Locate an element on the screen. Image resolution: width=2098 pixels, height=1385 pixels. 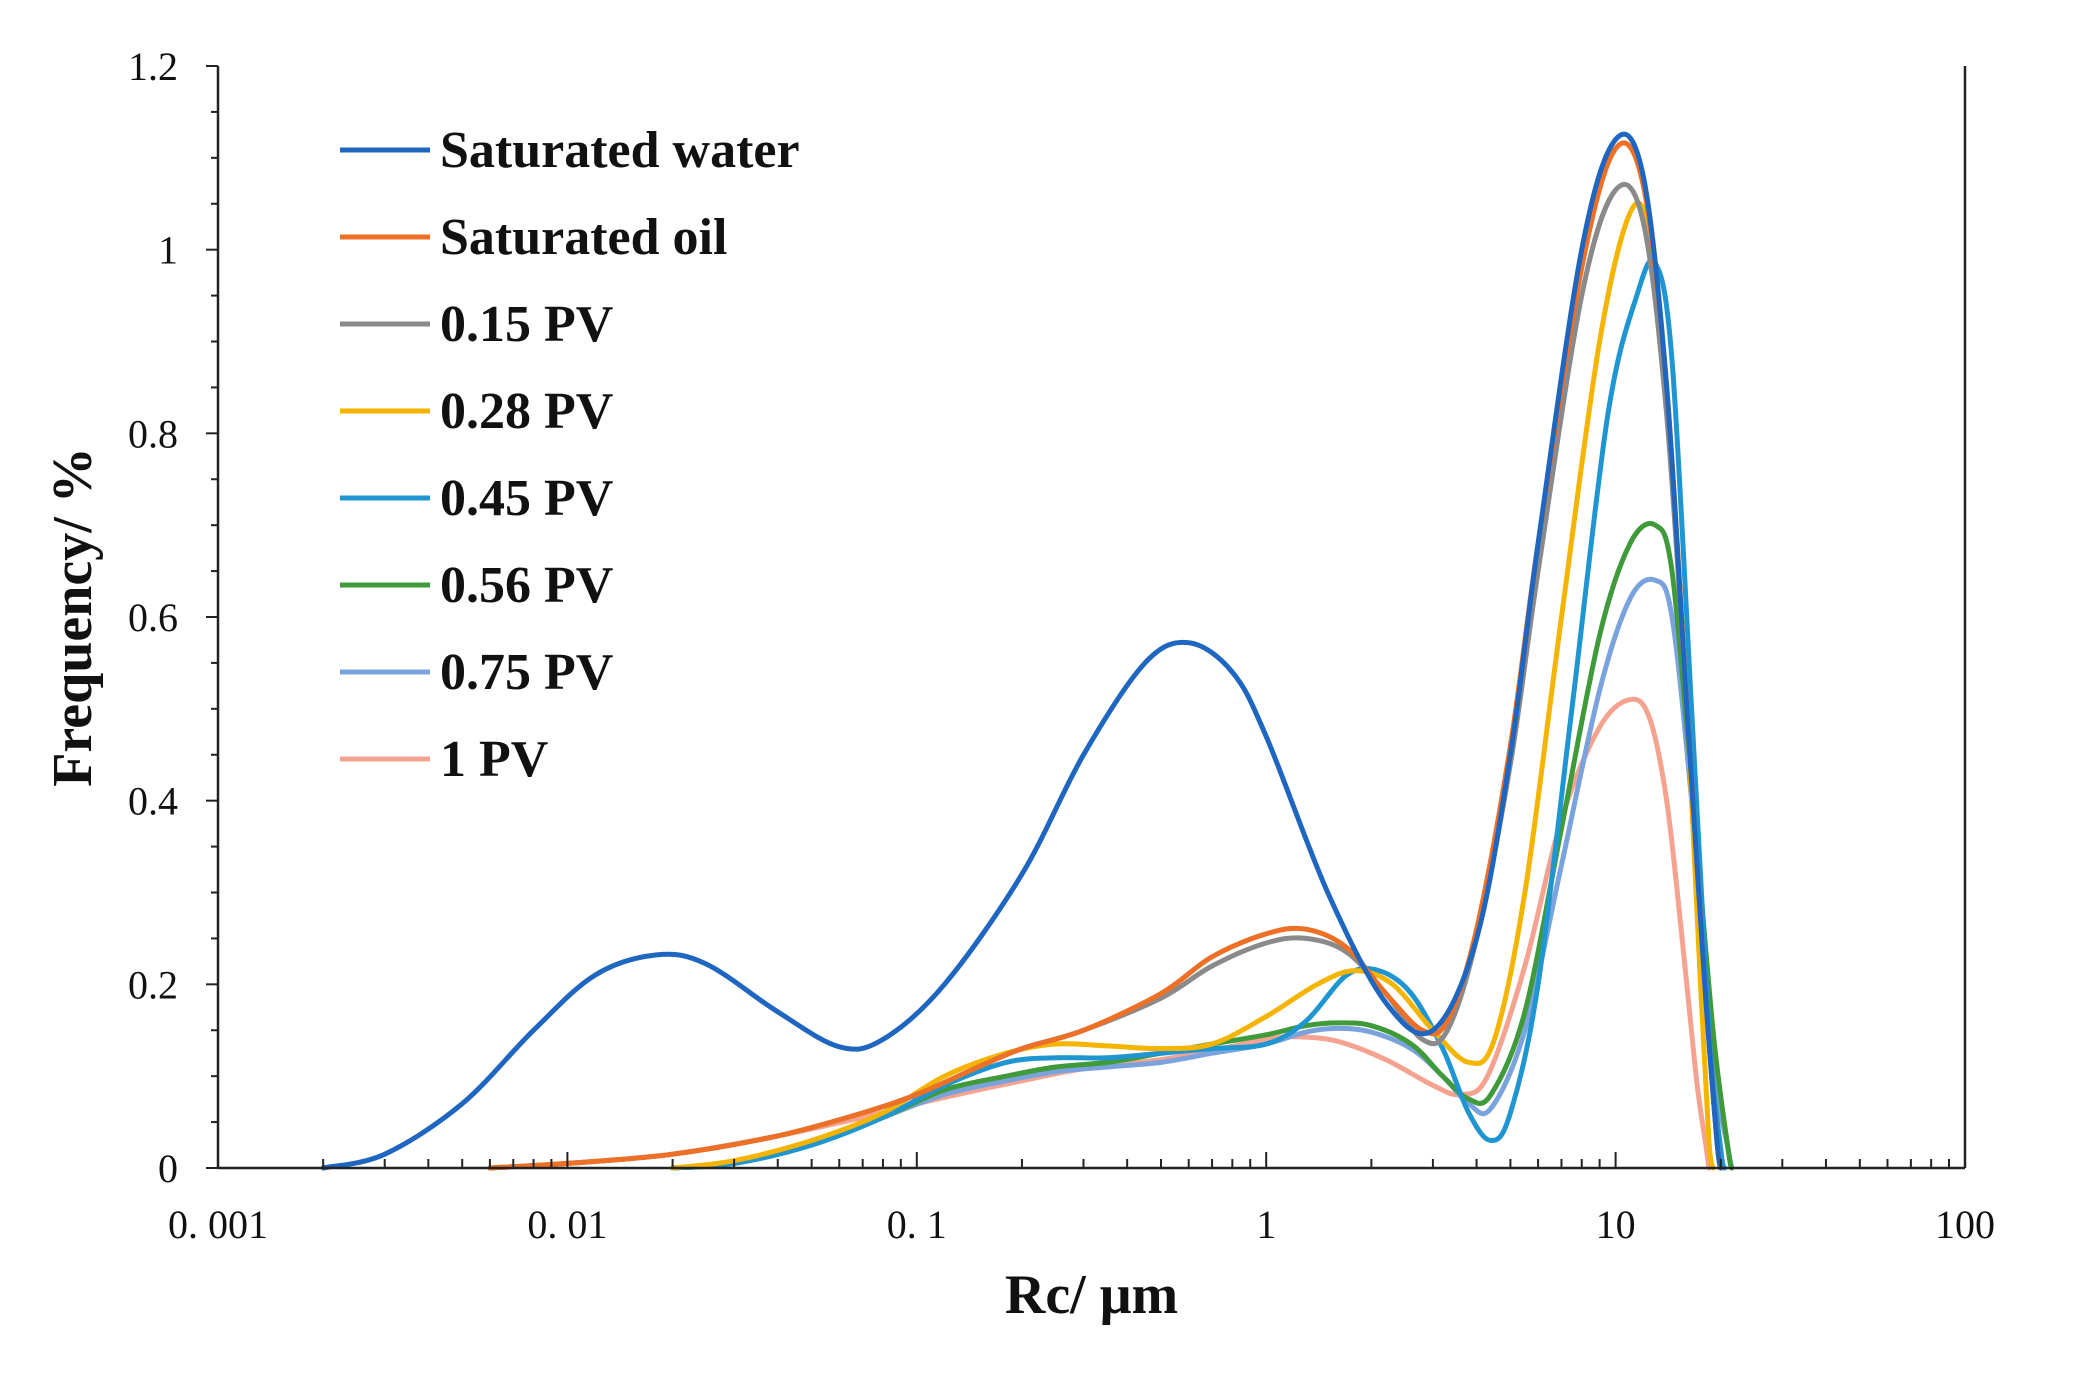
x-tick-label: 0. 001 is located at coordinates (218, 1224).